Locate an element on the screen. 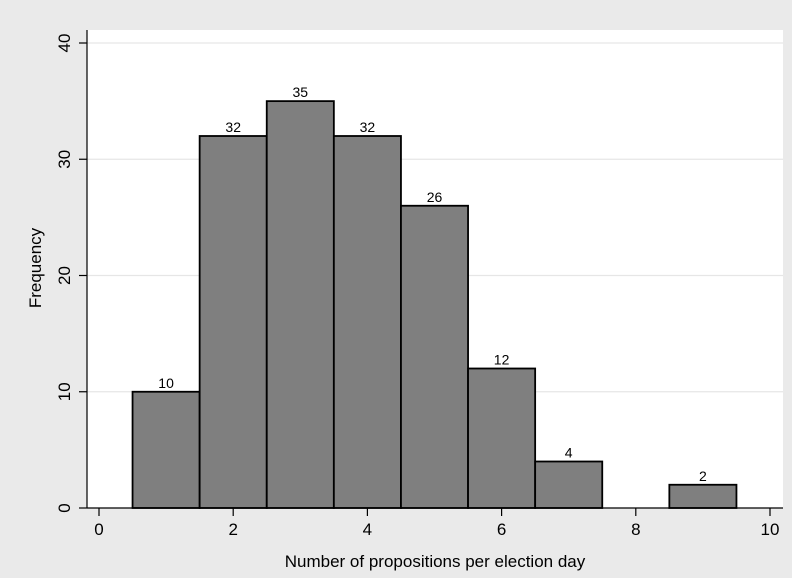 The image size is (792, 578). bar-x3 is located at coordinates (300, 304).